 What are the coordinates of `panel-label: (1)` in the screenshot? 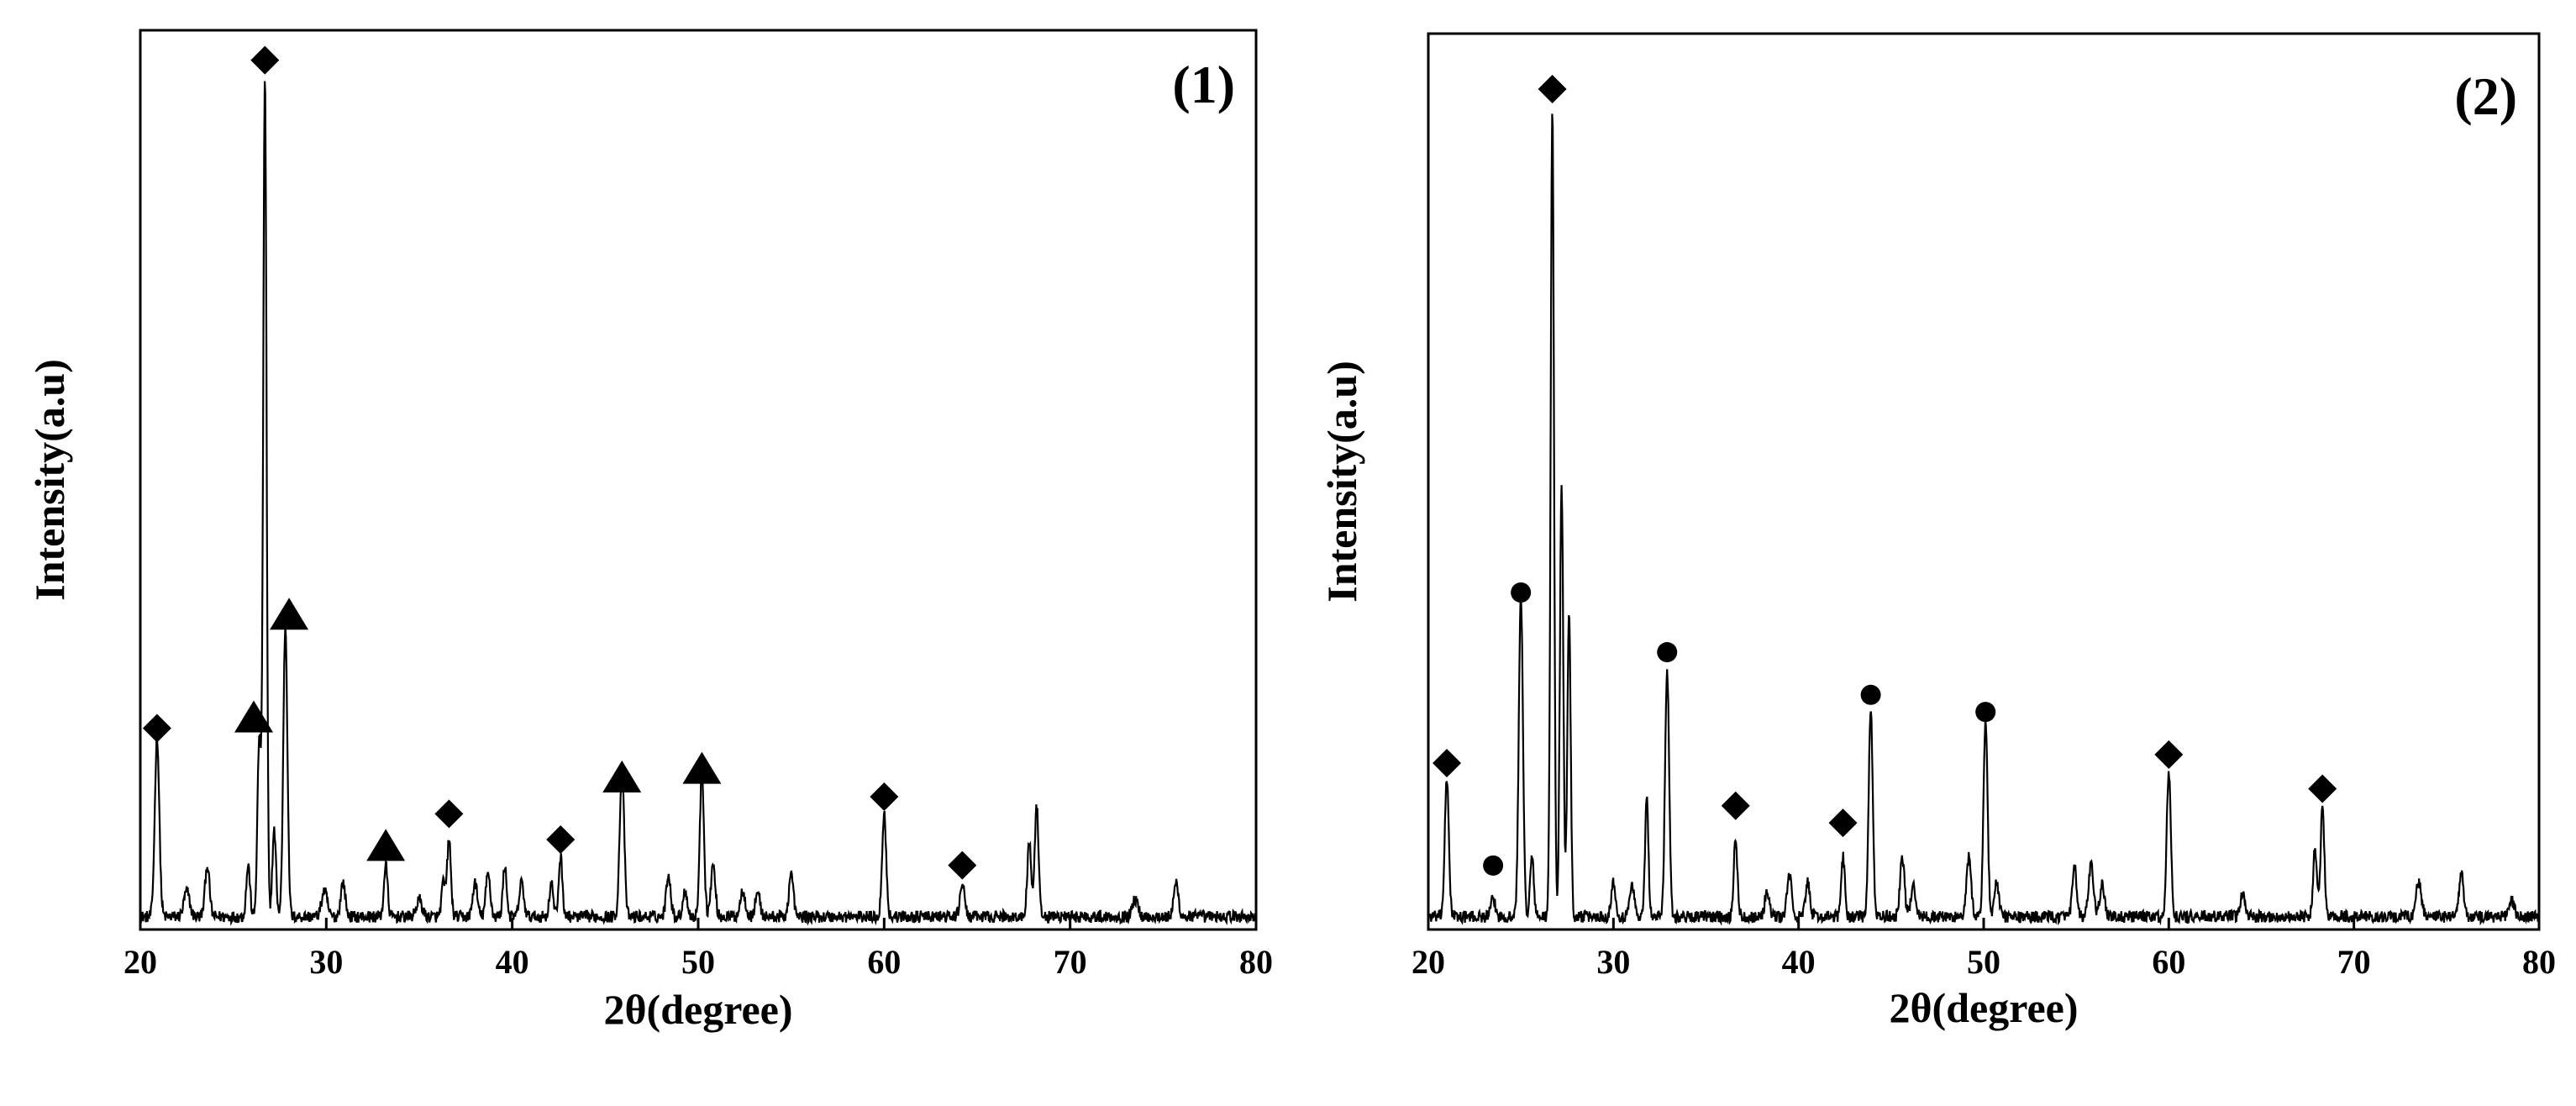 It's located at (1203, 84).